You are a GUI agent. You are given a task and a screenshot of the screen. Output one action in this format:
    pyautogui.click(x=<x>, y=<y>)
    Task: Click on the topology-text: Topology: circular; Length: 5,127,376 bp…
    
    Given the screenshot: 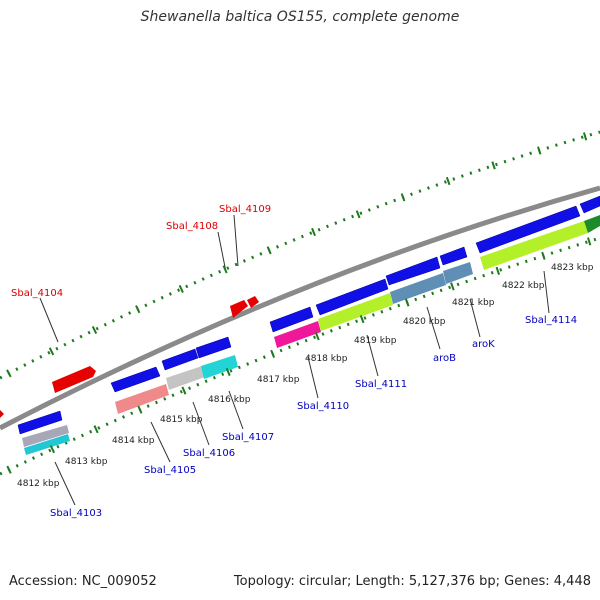 What is the action you would take?
    pyautogui.click(x=412, y=581)
    